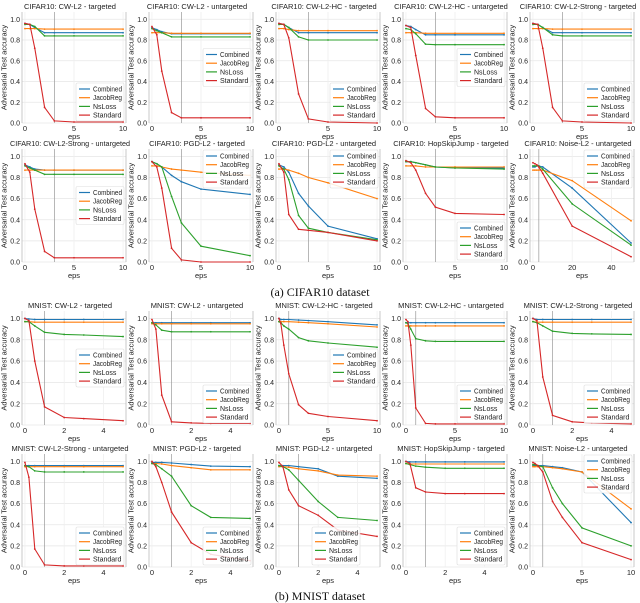 This screenshot has height=603, width=640. Describe the element at coordinates (324, 143) in the screenshot. I see `subplot-title: CIFAR10: PGD-L2 - untargeted` at that location.